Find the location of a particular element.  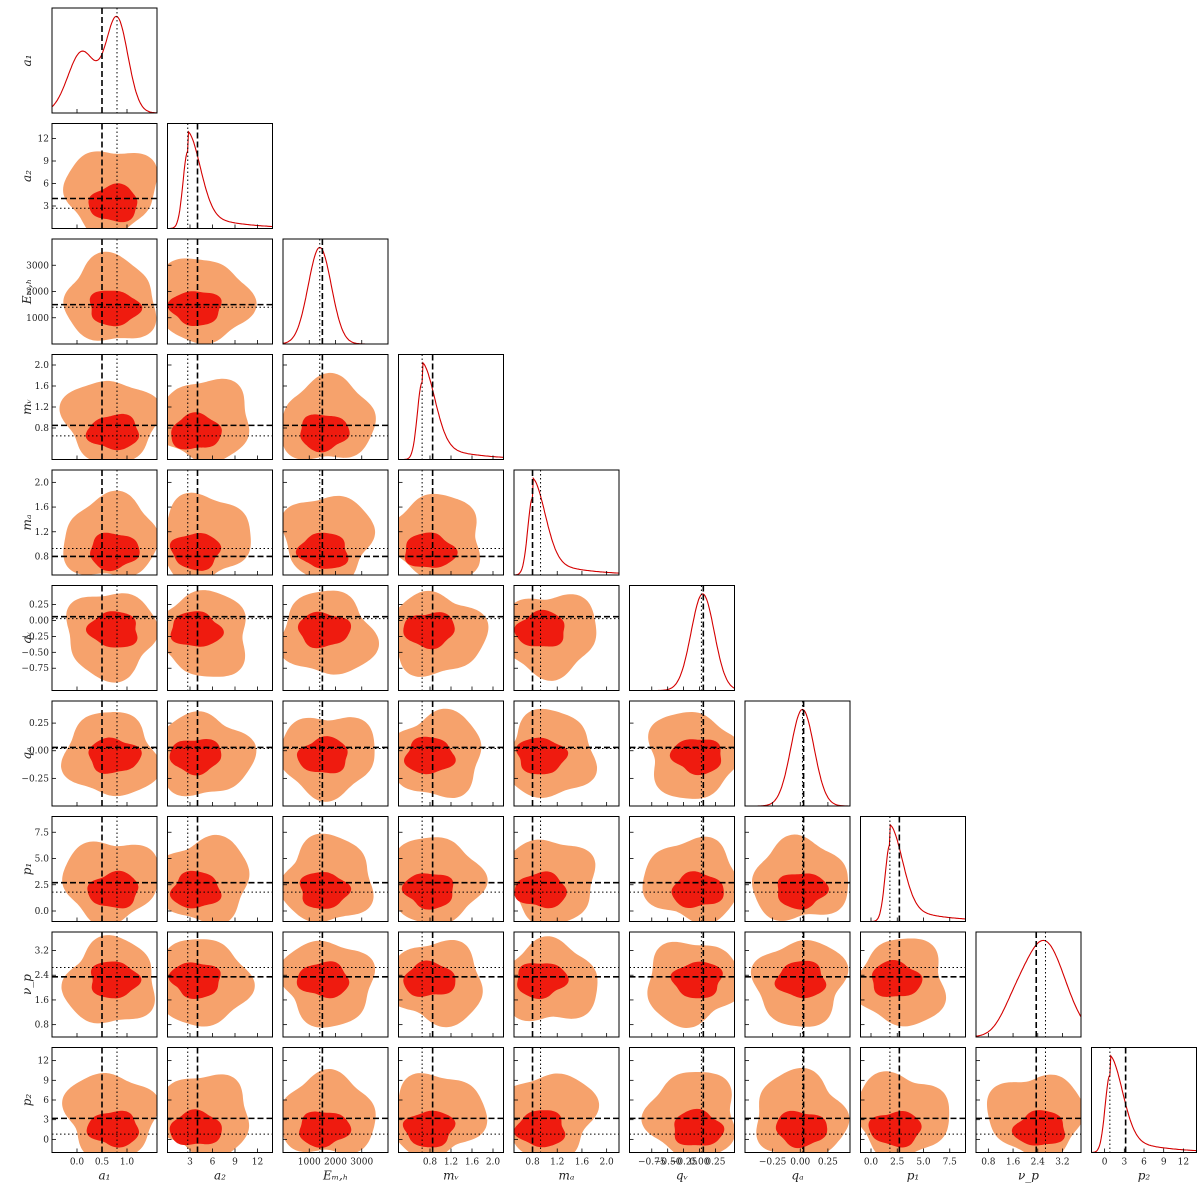

panel-2-0: 1000 2000 3000 is located at coordinates (92, 291).